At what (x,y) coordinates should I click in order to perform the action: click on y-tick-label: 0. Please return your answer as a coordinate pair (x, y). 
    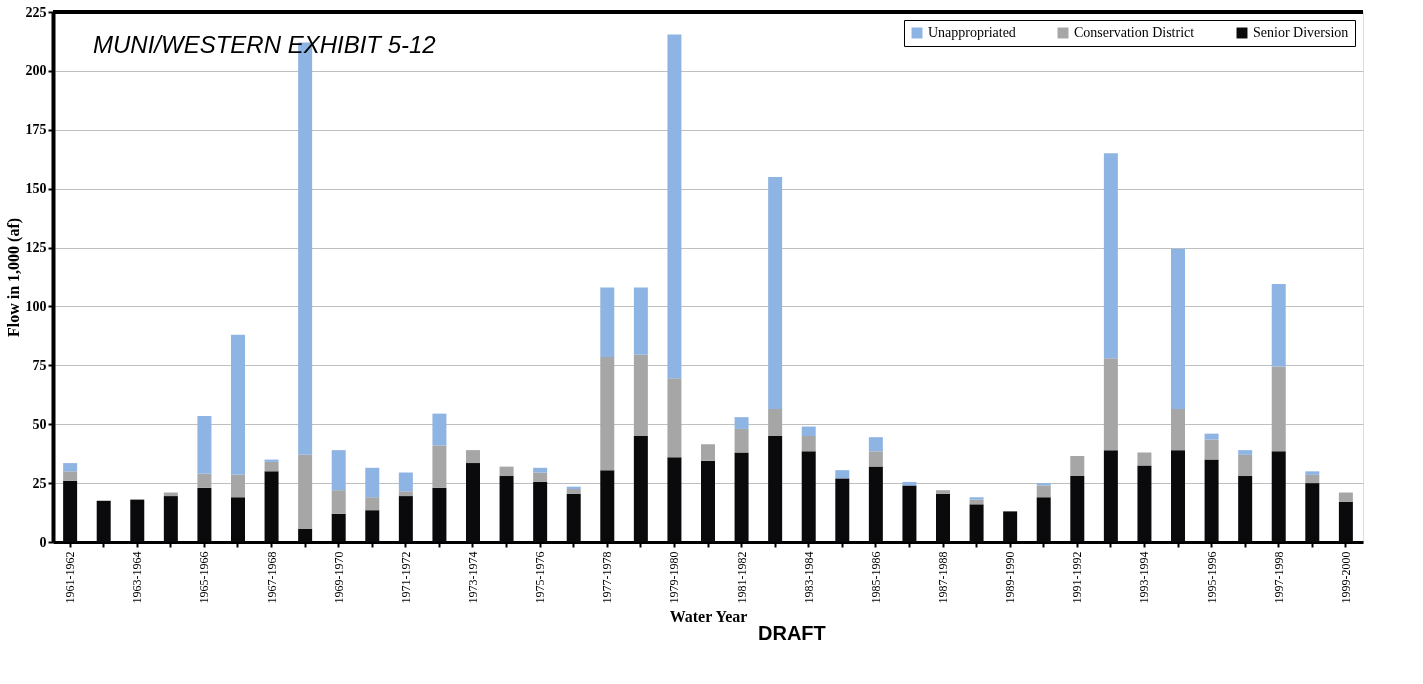
    Looking at the image, I should click on (43, 542).